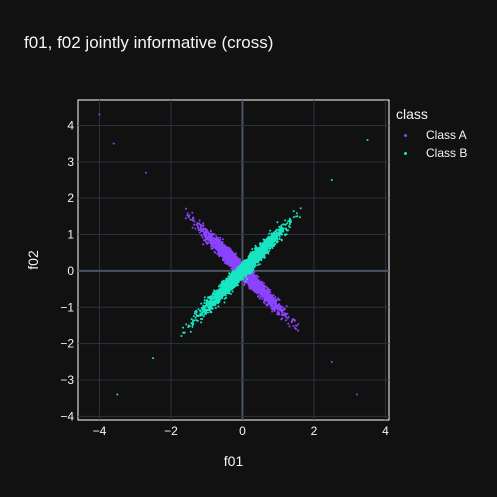 The height and width of the screenshot is (497, 497). Describe the element at coordinates (67, 380) in the screenshot. I see `y-tick-label: −3` at that location.